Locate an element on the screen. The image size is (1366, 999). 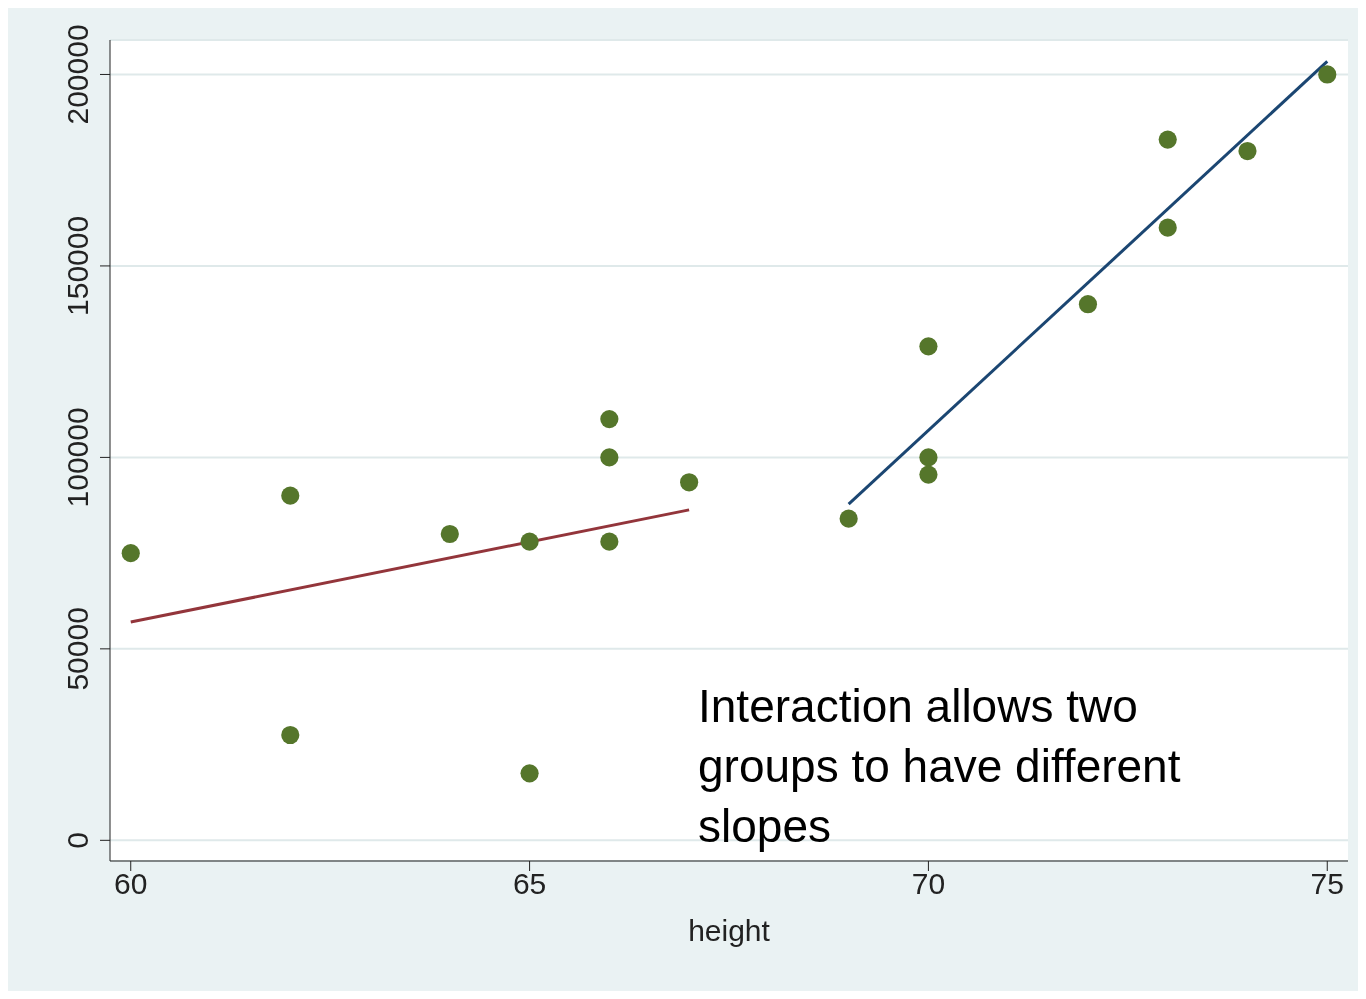
x-tick-label: 75 is located at coordinates (1327, 884).